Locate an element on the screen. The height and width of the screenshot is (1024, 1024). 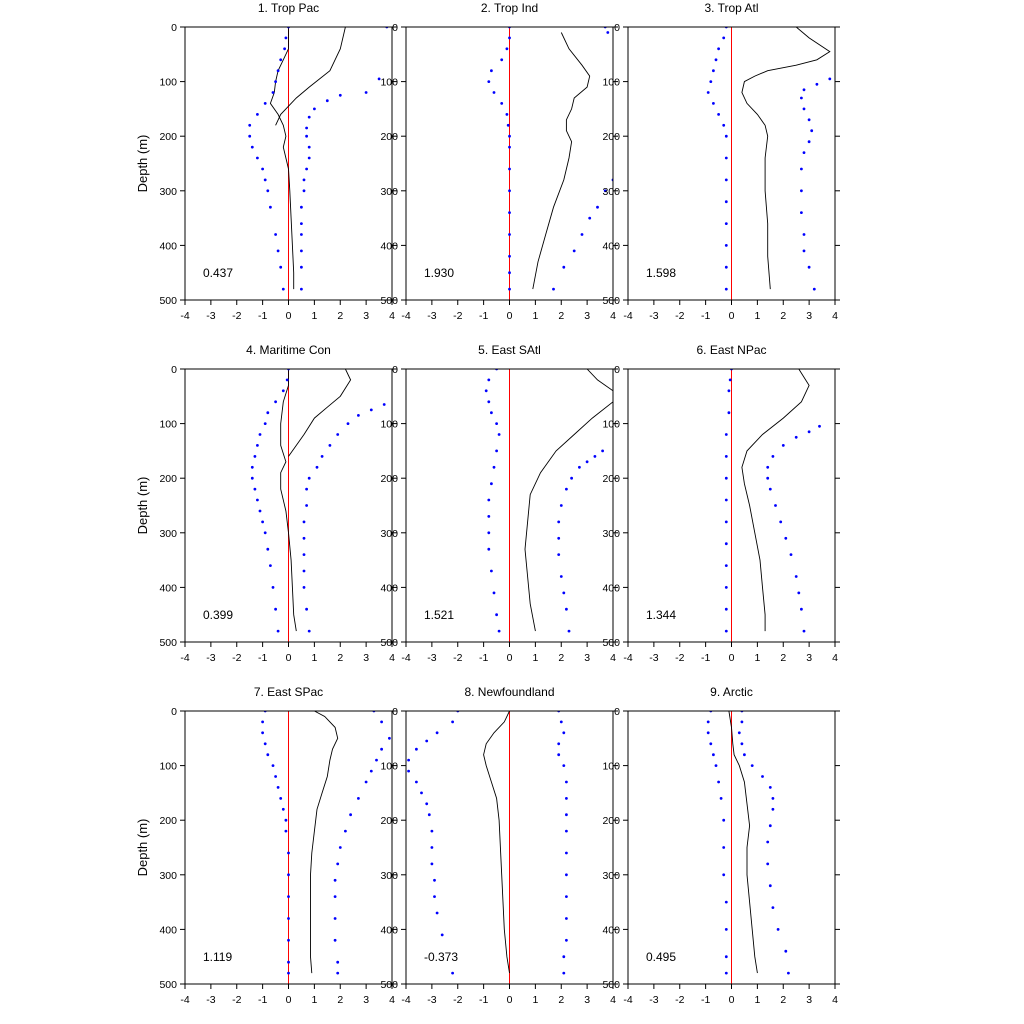
panel-title: 1. Trop Pac is located at coordinates (288, 8).